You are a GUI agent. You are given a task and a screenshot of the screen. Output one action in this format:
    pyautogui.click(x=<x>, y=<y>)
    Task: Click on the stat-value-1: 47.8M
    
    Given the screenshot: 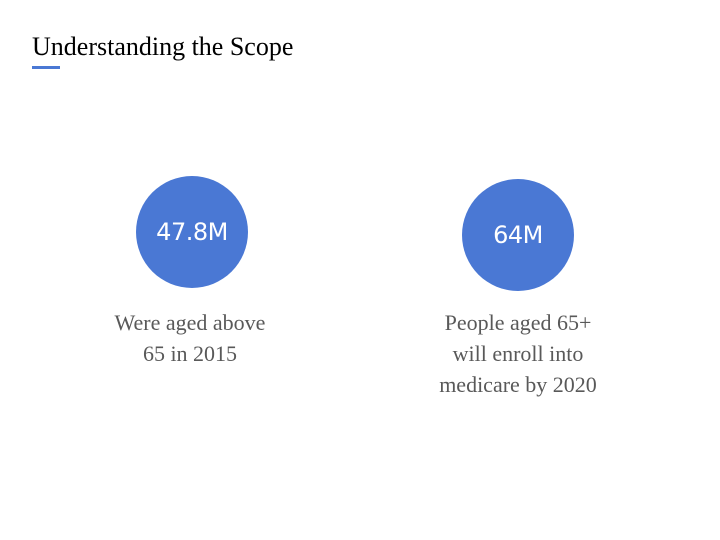 What is the action you would take?
    pyautogui.click(x=192, y=232)
    